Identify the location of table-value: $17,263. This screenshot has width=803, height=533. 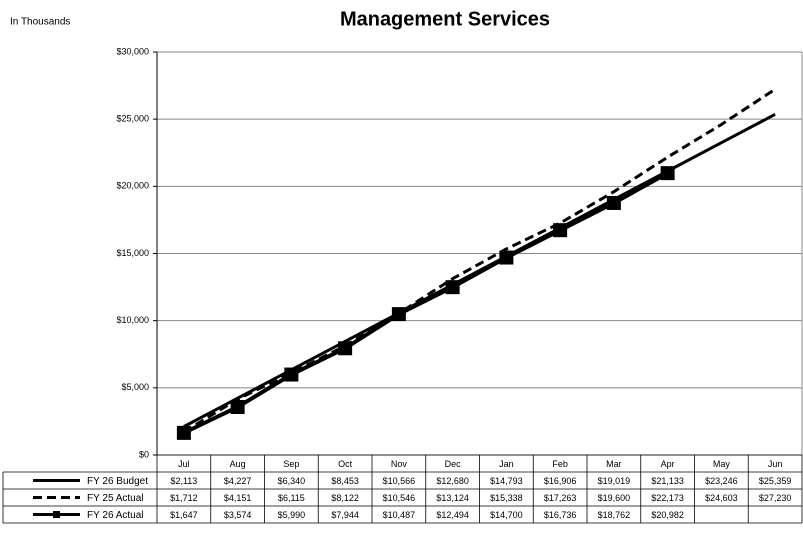
(560, 498).